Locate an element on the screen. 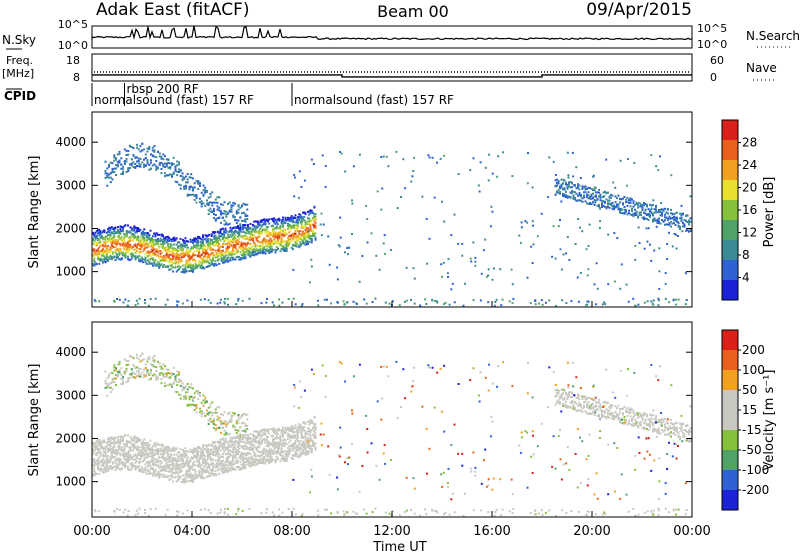 The image size is (800, 554). power-ytick-label-1: 2000 is located at coordinates (70, 228).